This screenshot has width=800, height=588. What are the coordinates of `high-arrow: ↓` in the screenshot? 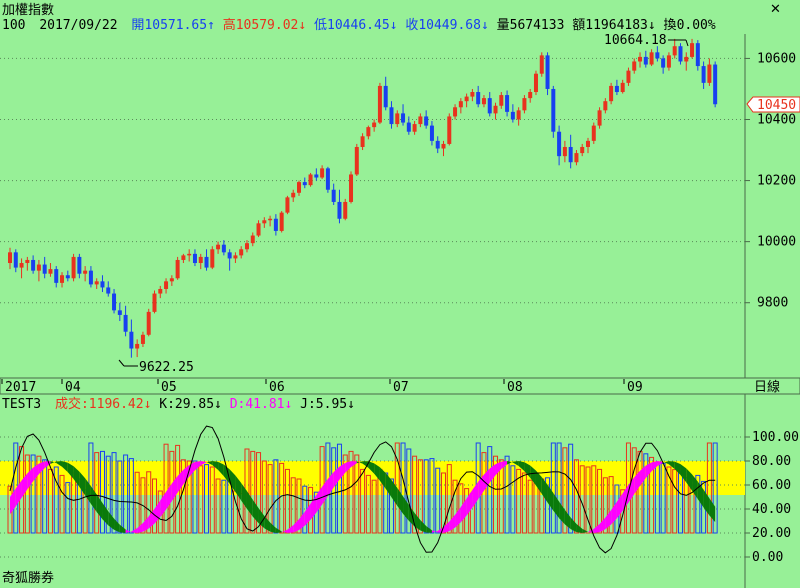 It's located at (302, 25).